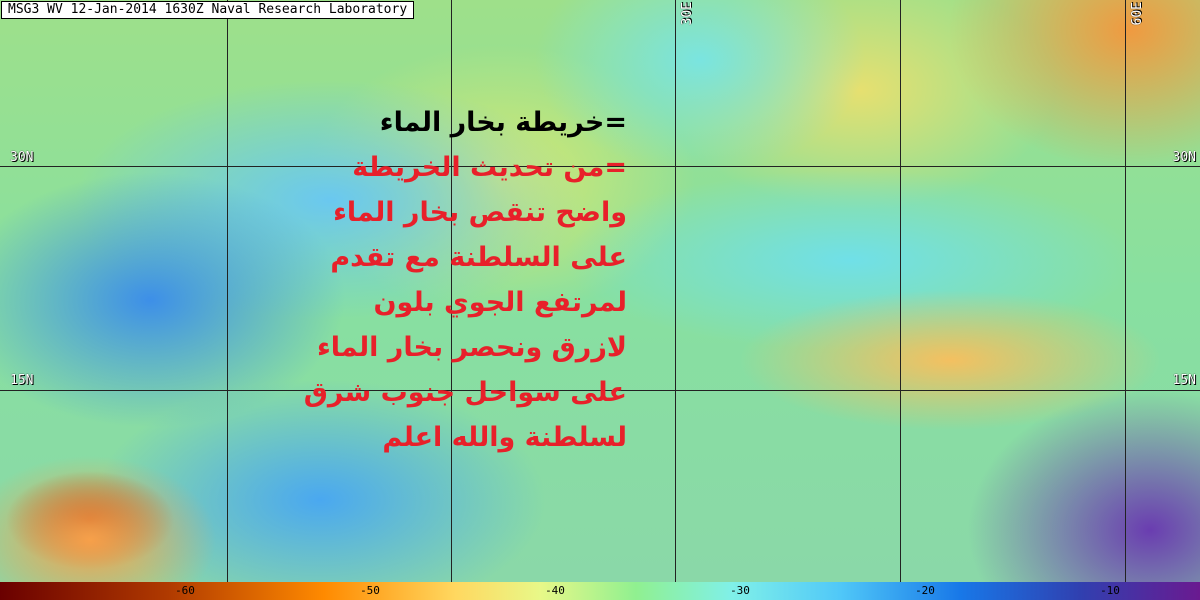 Image resolution: width=1200 pixels, height=600 pixels. I want to click on lon-label-30e: 30E, so click(687, 14).